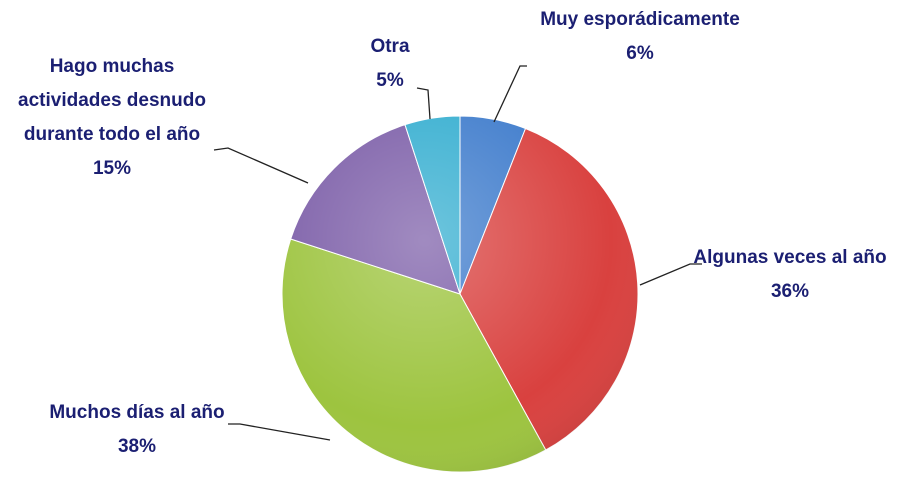 Image resolution: width=900 pixels, height=493 pixels. What do you see at coordinates (112, 168) in the screenshot?
I see `value-label: 15%` at bounding box center [112, 168].